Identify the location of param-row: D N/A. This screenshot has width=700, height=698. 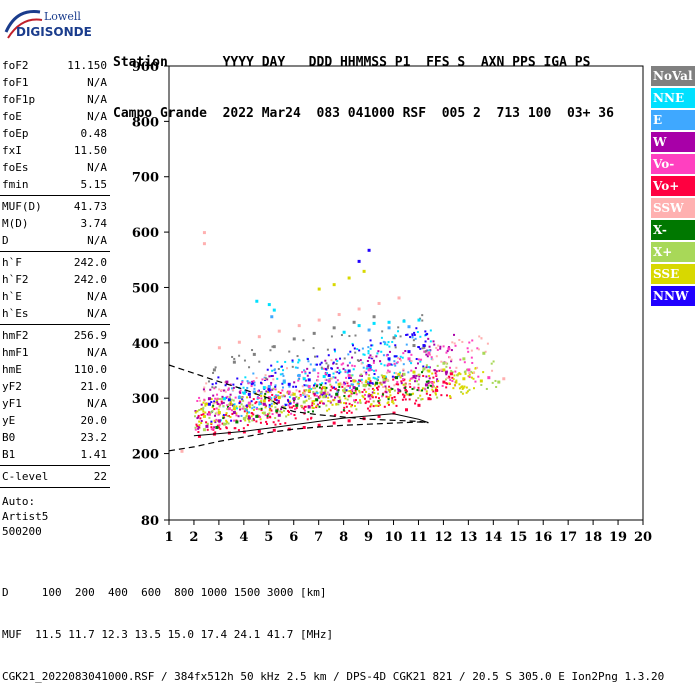
(55, 240).